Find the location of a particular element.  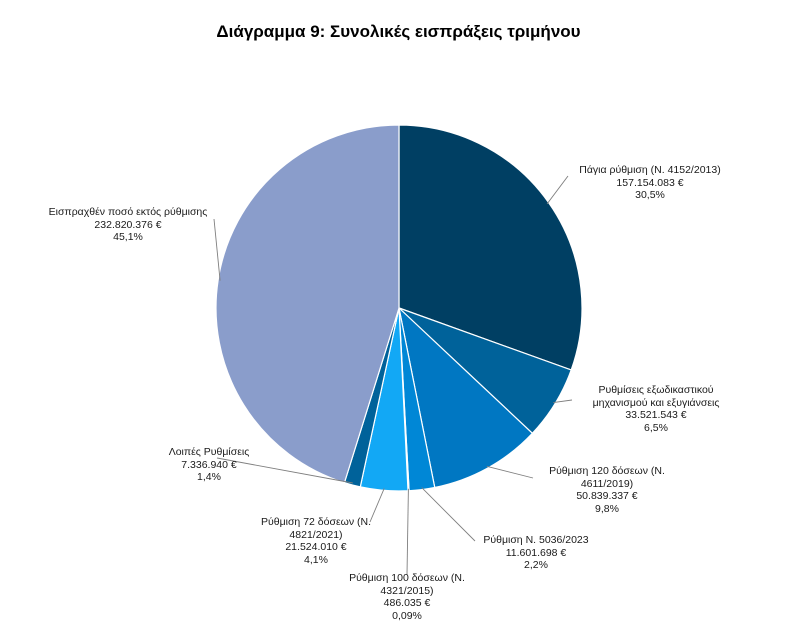

slice-value: 486.035 € is located at coordinates (407, 603).